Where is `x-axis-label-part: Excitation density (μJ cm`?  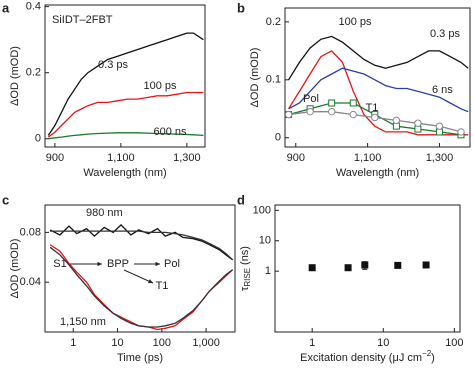 x-axis-label-part: Excitation density (μJ cm is located at coordinates (361, 358).